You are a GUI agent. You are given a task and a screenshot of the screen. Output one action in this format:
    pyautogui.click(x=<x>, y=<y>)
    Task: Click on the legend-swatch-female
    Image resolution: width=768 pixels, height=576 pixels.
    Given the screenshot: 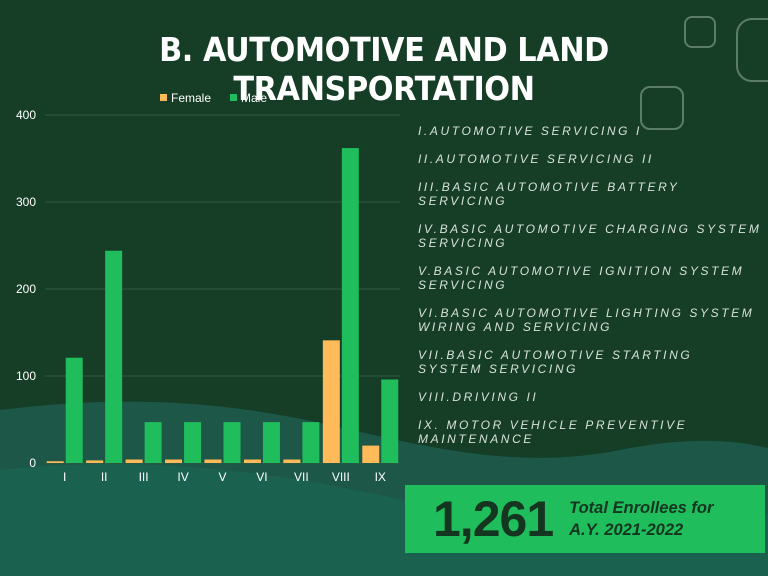 What is the action you would take?
    pyautogui.click(x=163, y=97)
    